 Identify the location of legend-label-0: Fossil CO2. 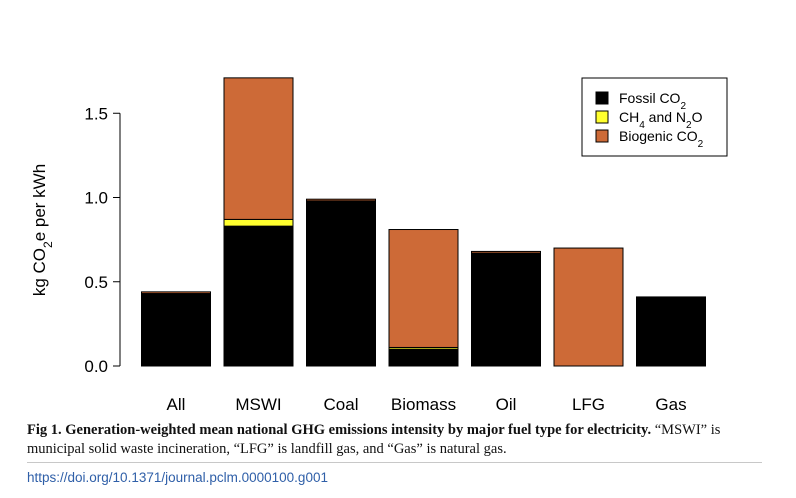
(652, 101).